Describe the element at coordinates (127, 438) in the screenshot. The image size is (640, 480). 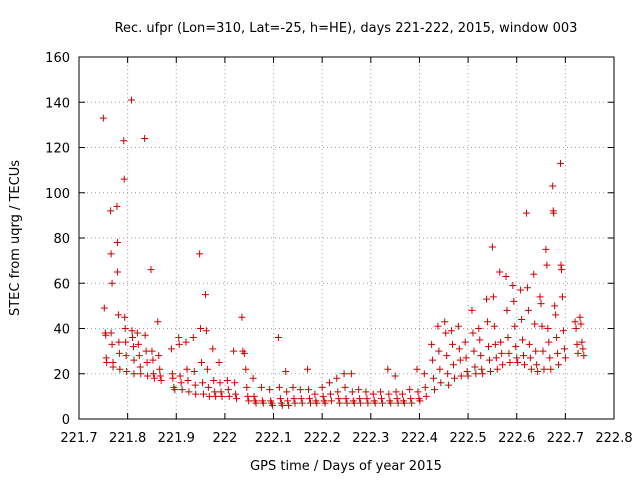
I see `x-tick-label: 221.8` at that location.